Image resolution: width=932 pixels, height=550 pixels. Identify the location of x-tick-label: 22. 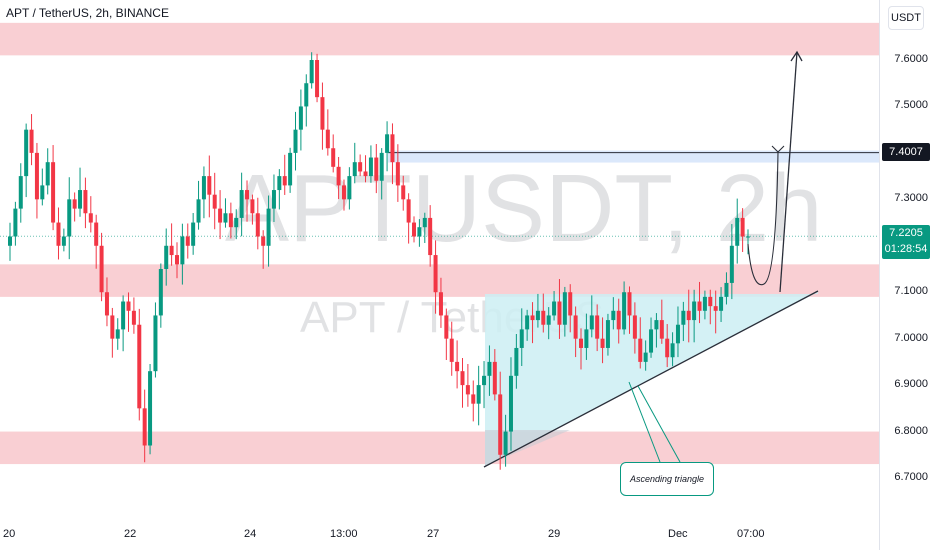
(130, 534).